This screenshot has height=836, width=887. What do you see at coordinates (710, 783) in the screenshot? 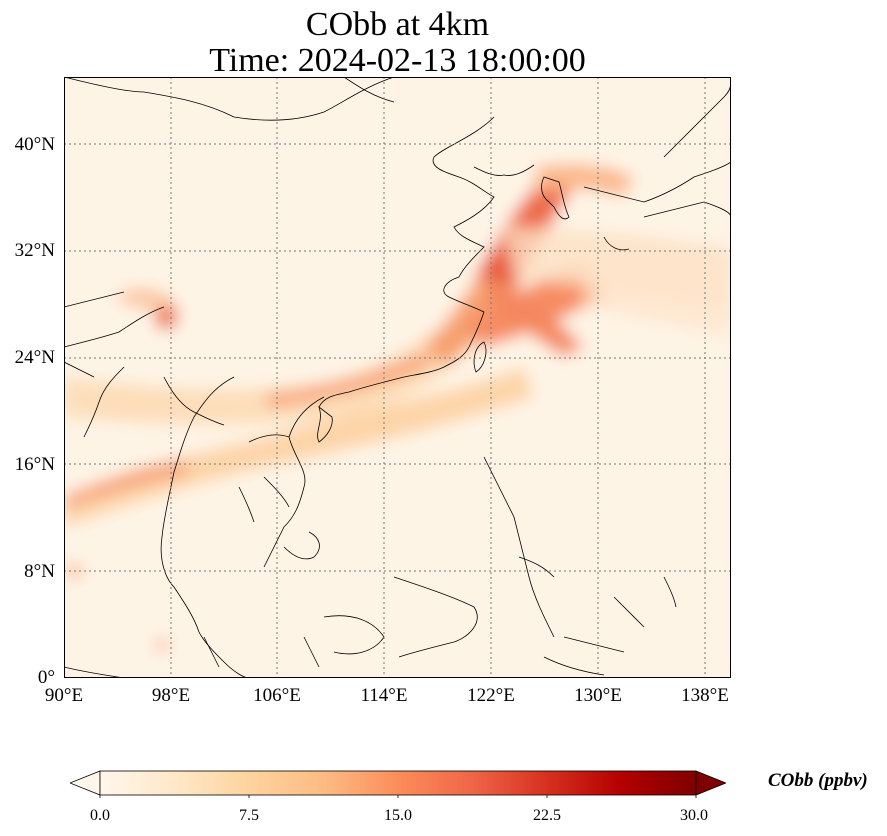
I see `colorbar-extend-max` at bounding box center [710, 783].